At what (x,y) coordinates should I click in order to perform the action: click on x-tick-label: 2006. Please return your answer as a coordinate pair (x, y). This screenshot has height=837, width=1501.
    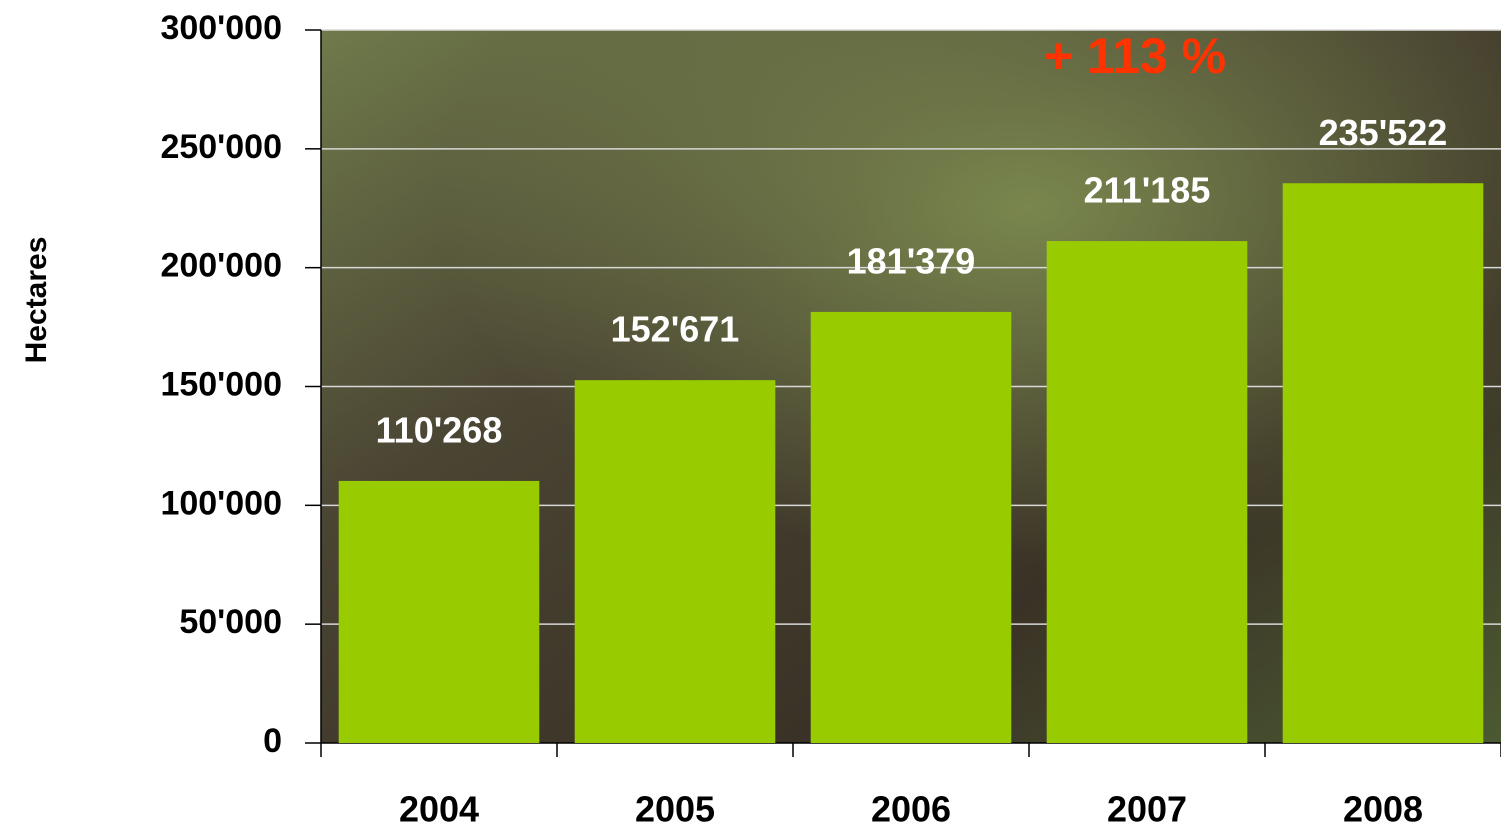
    Looking at the image, I should click on (911, 809).